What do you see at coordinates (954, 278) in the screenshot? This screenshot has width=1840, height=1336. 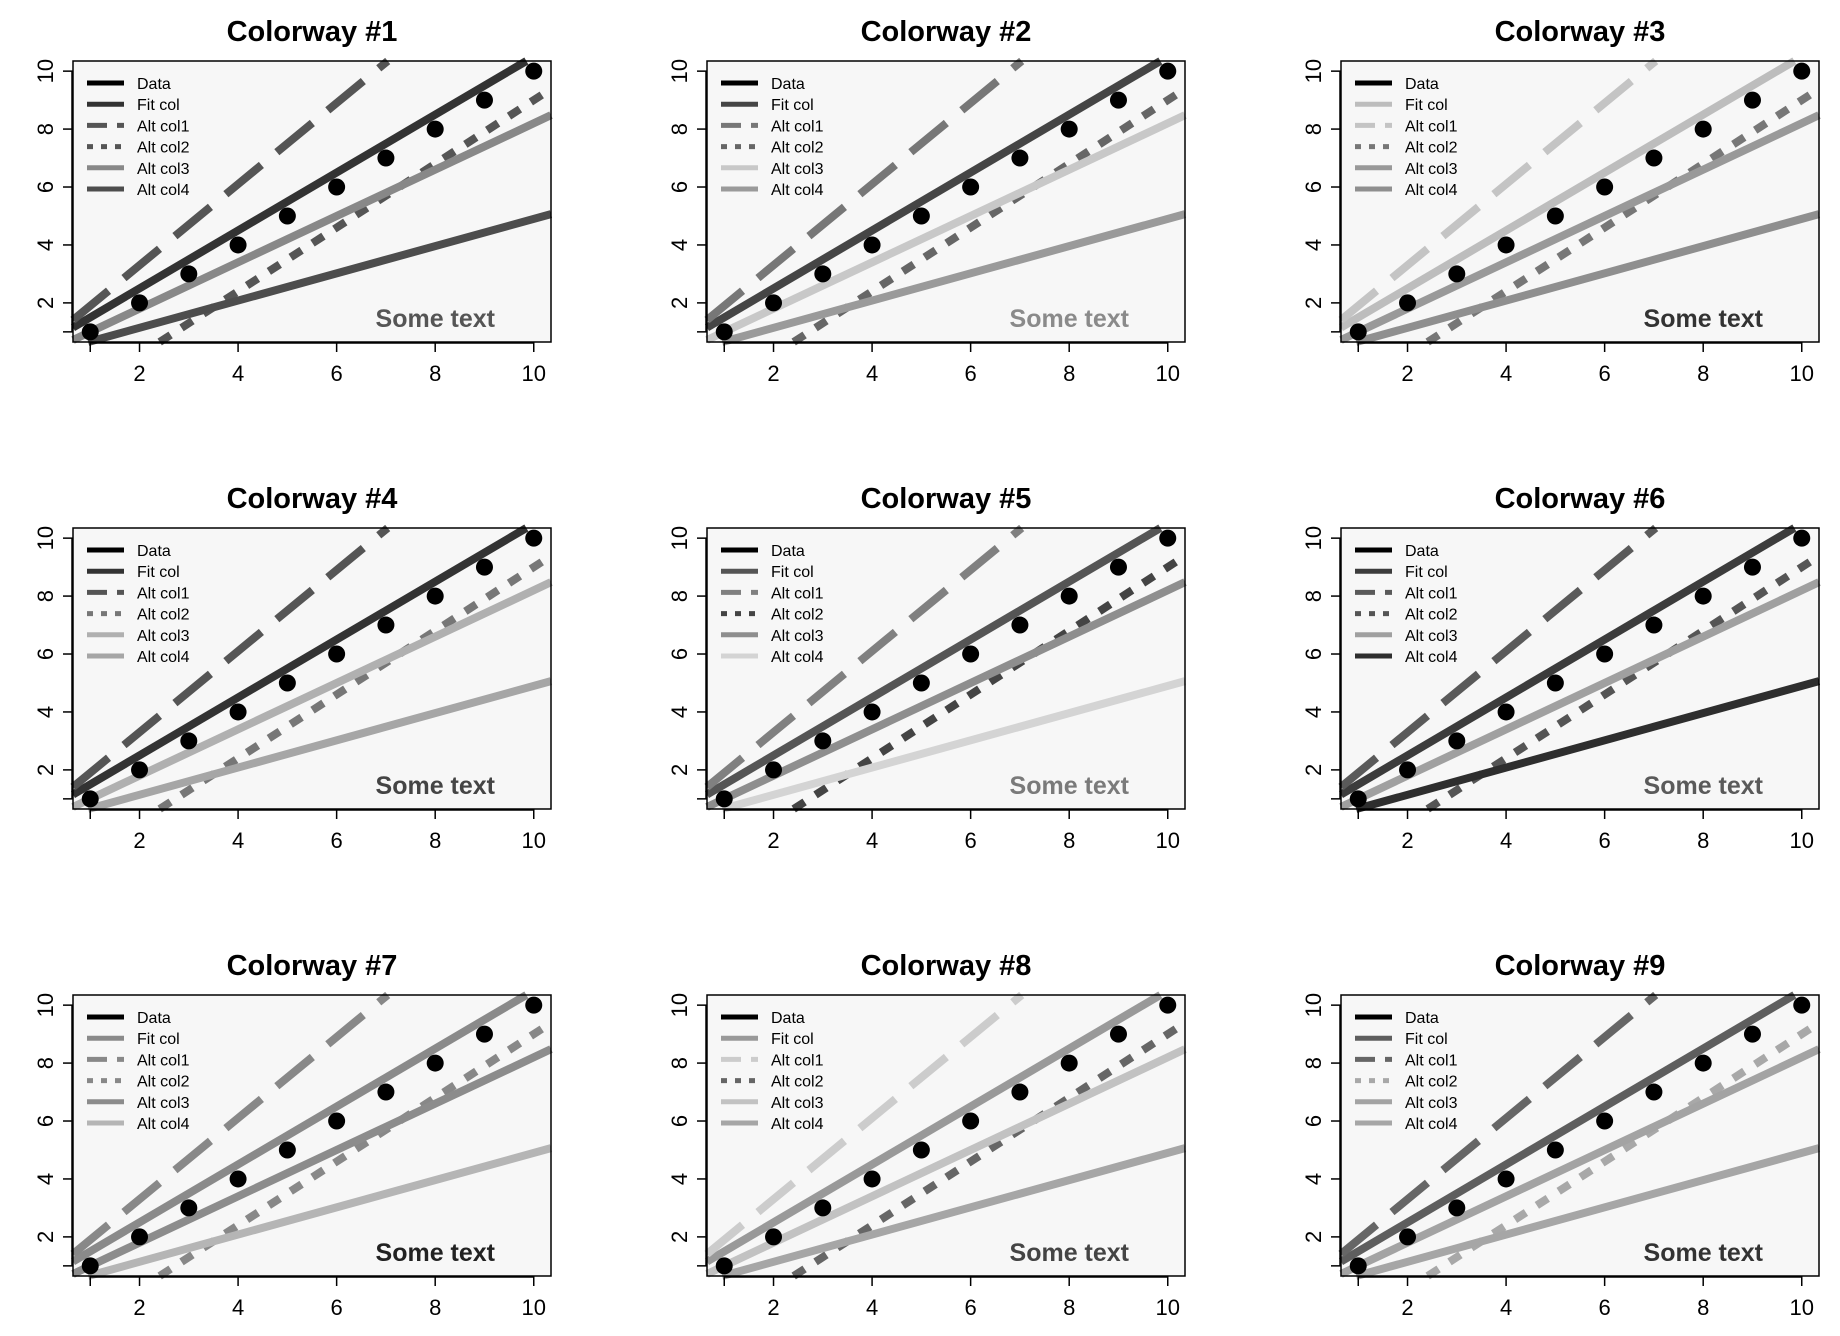 I see `series-line-alt-col4` at bounding box center [954, 278].